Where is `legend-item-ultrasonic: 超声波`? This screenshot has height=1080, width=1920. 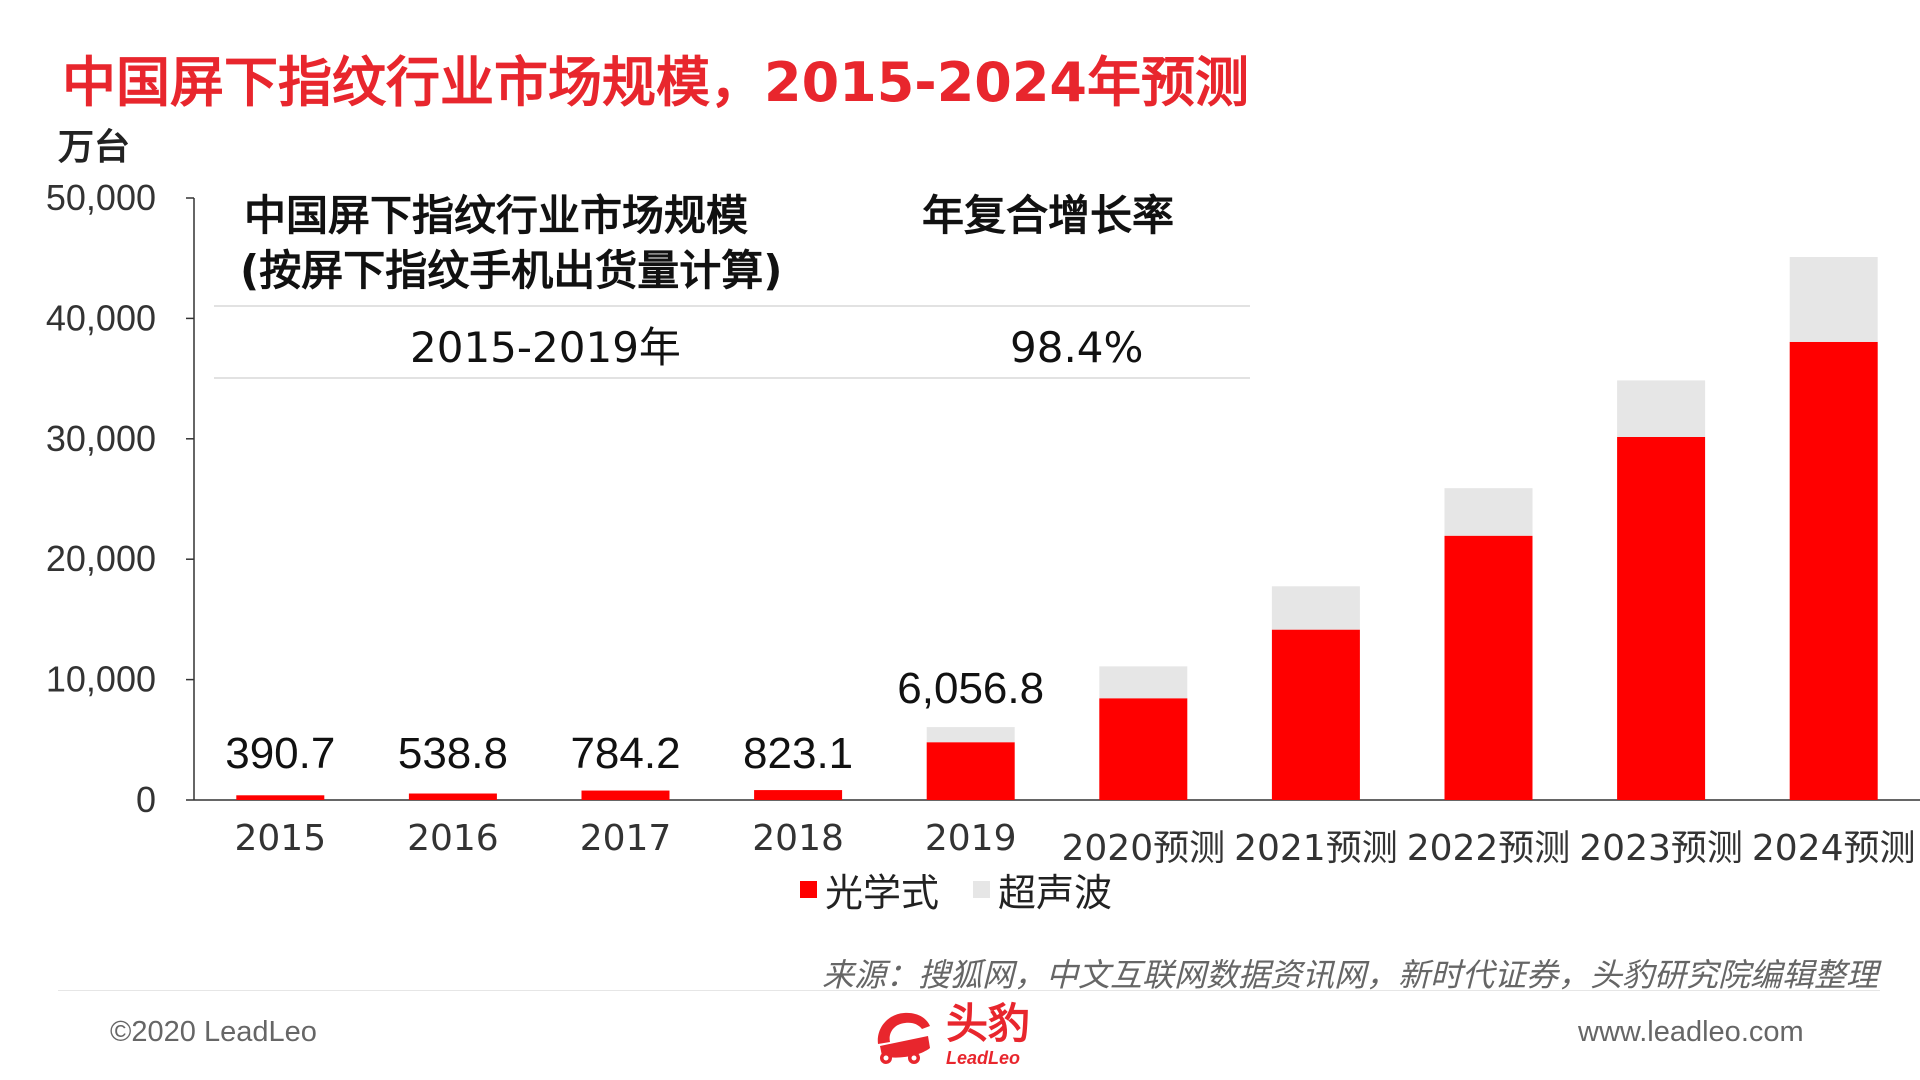
legend-item-ultrasonic: 超声波 is located at coordinates (1042, 889).